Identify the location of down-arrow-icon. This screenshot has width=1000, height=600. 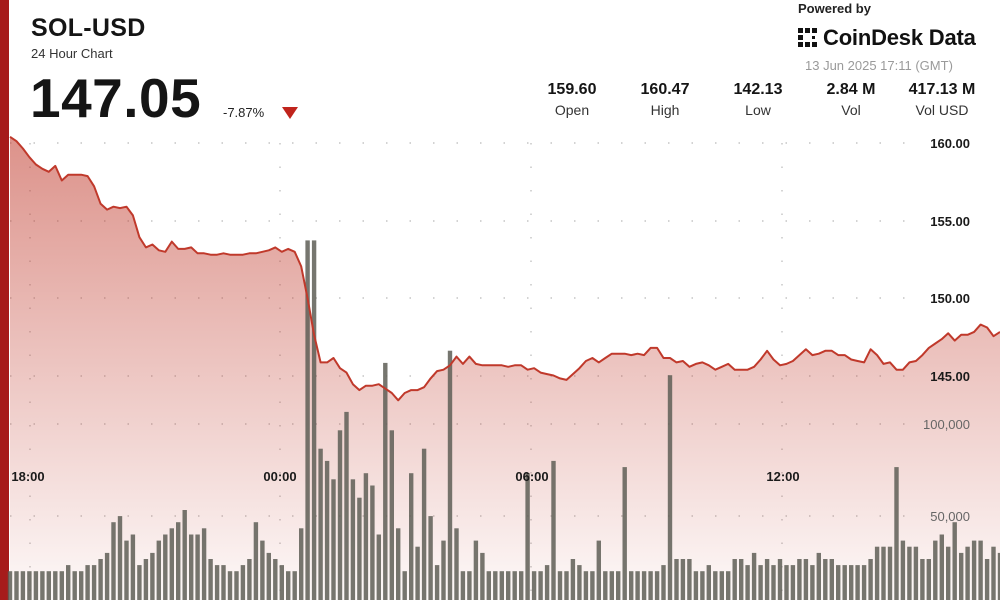
(290, 113).